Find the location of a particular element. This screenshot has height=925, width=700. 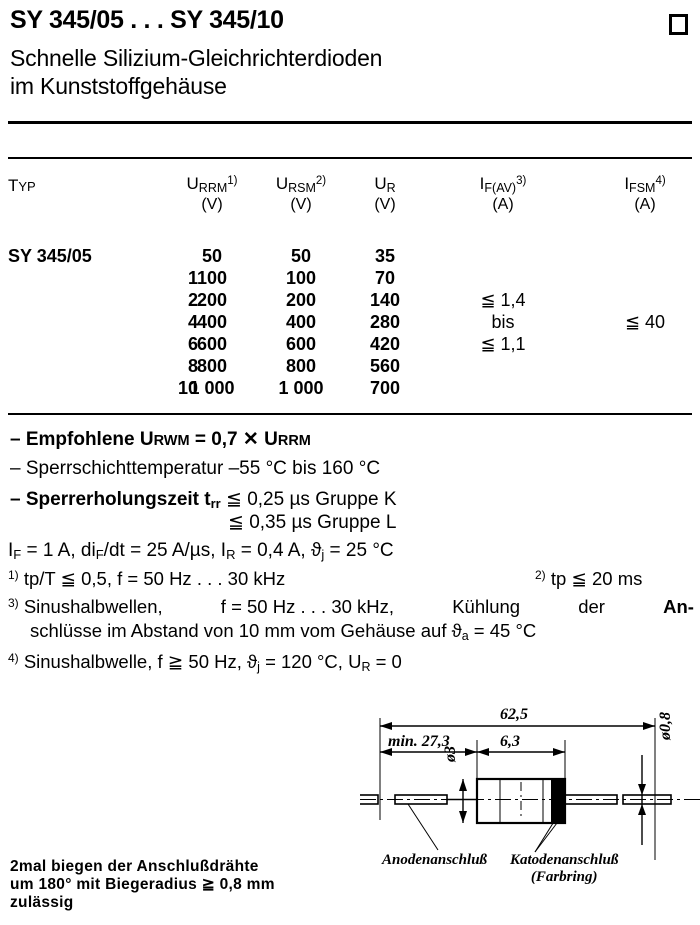

cell-ur: 560 is located at coordinates (385, 366).